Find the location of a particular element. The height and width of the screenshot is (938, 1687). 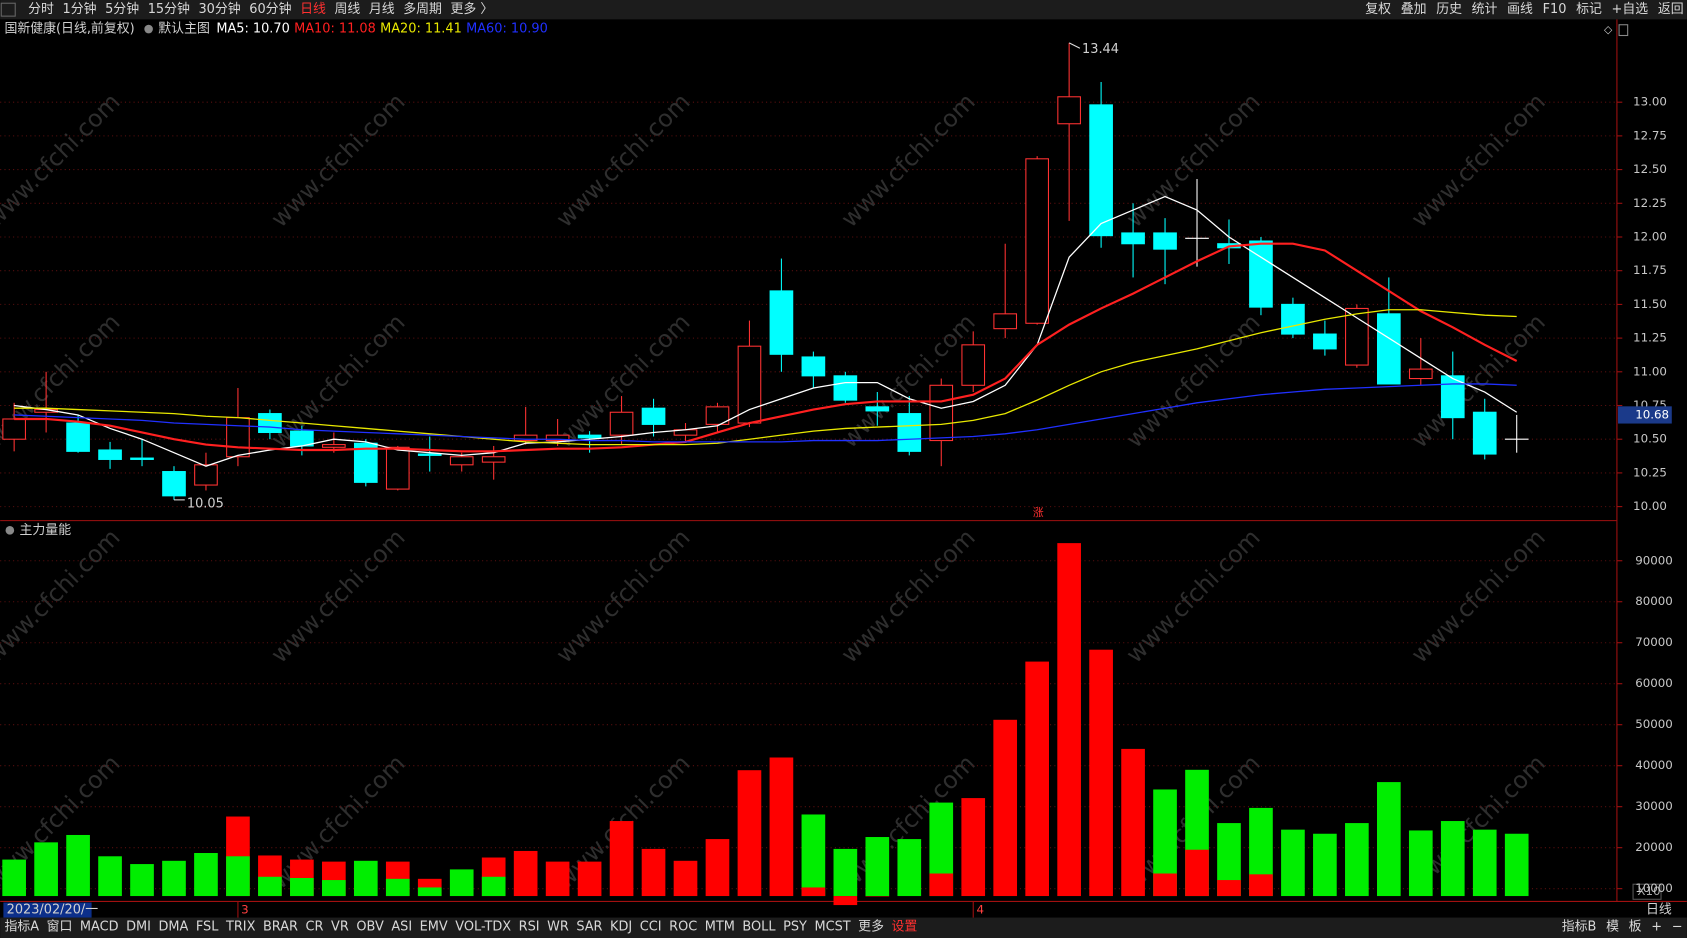

arrow is located at coordinates (1074, 45).